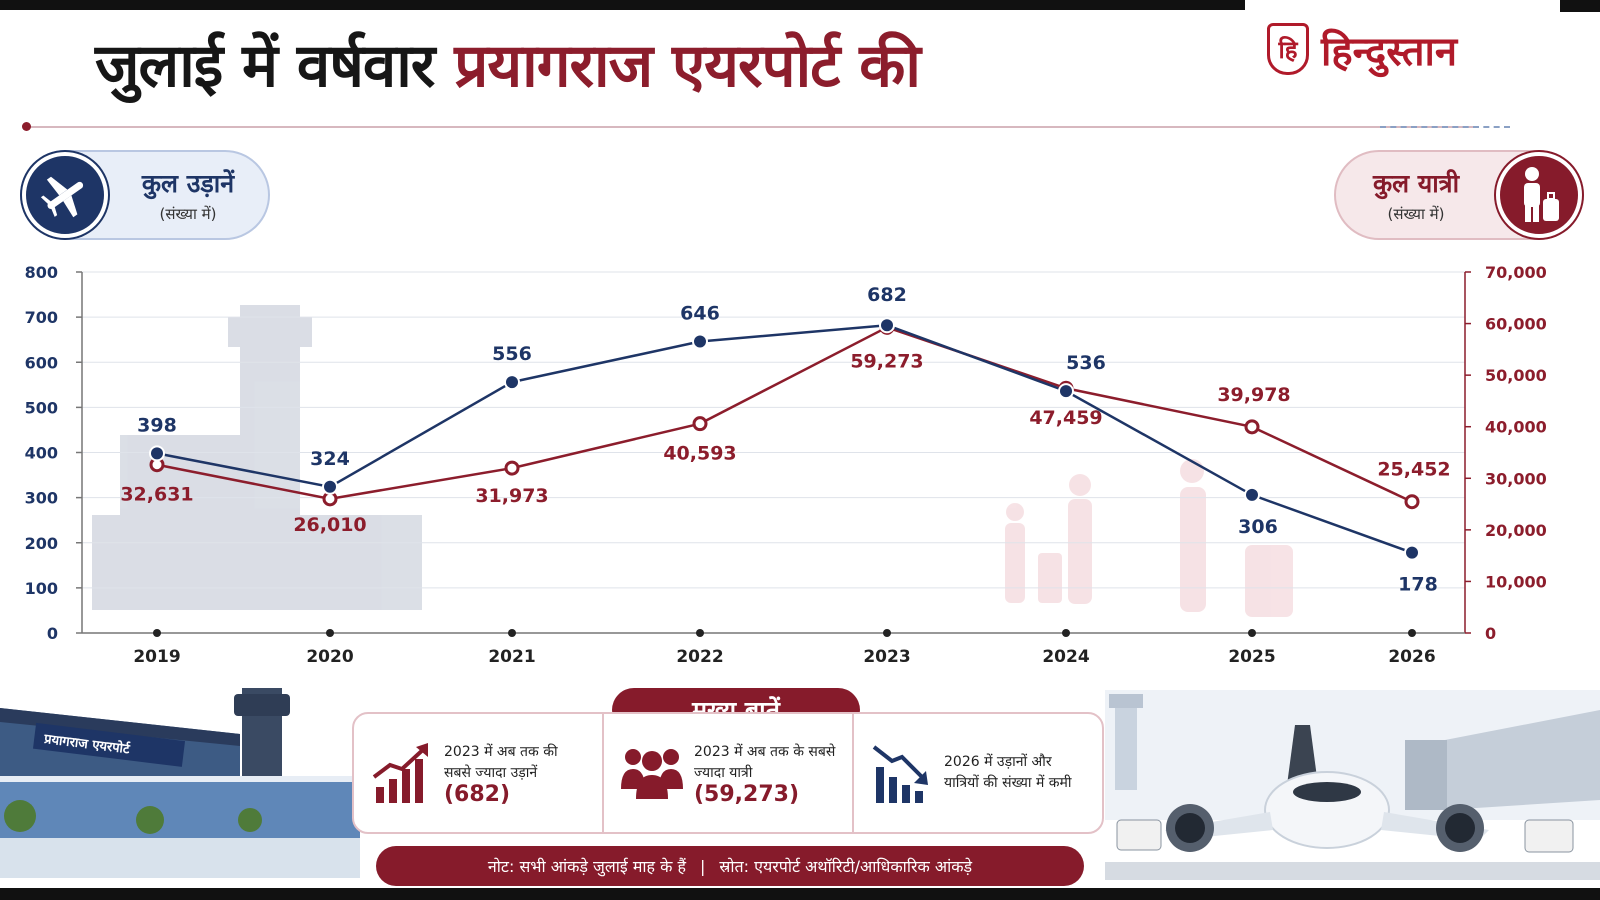 The image size is (1600, 900). I want to click on y-left-tick-label: 100, so click(41, 588).